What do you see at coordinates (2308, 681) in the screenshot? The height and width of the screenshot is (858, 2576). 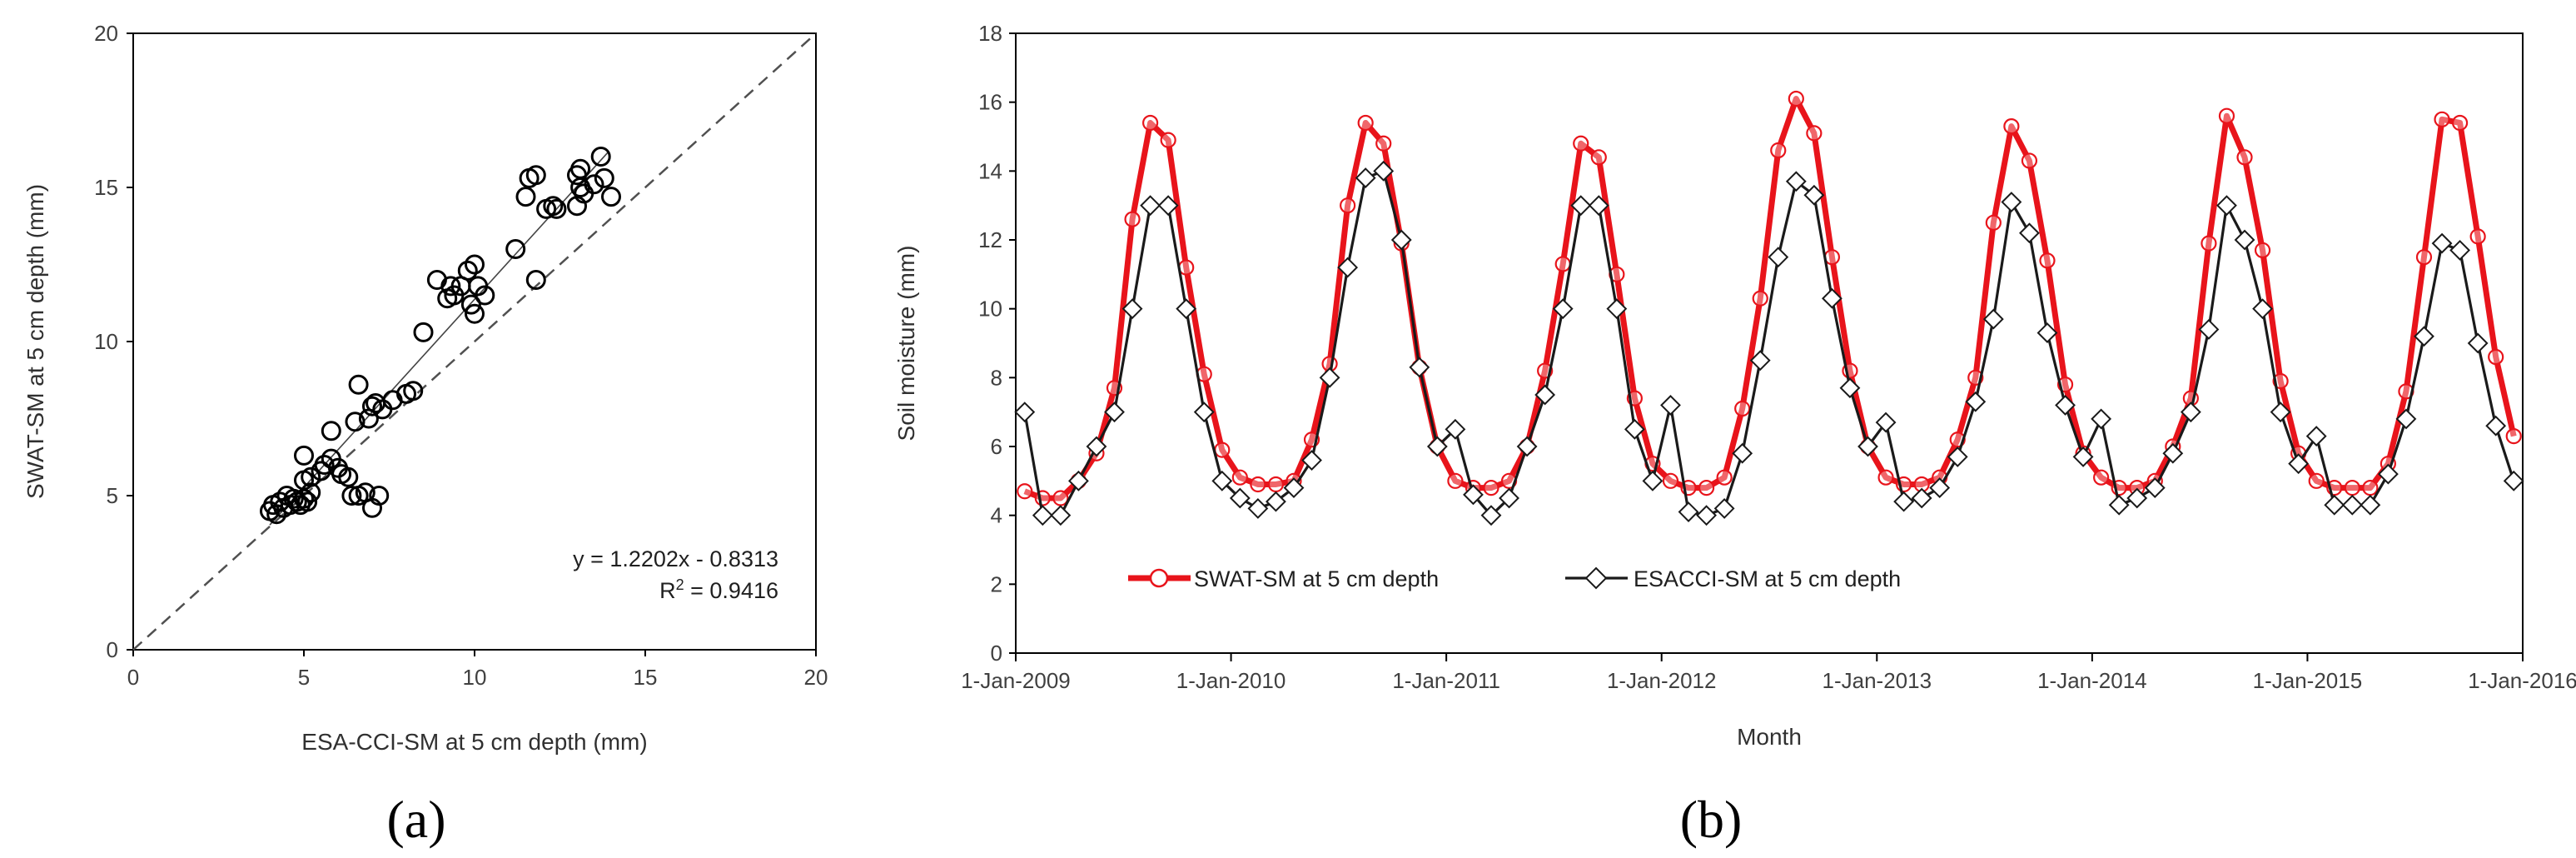 I see `line-x-tick-label: 1-Jan-2015` at bounding box center [2308, 681].